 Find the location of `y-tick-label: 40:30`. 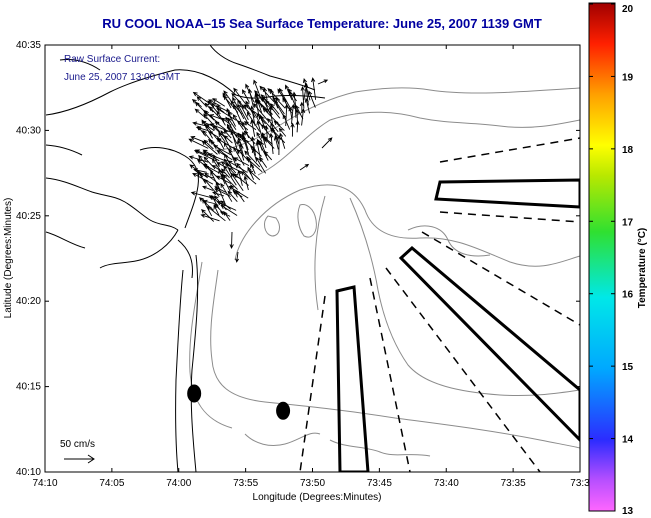

y-tick-label: 40:30 is located at coordinates (28, 130).